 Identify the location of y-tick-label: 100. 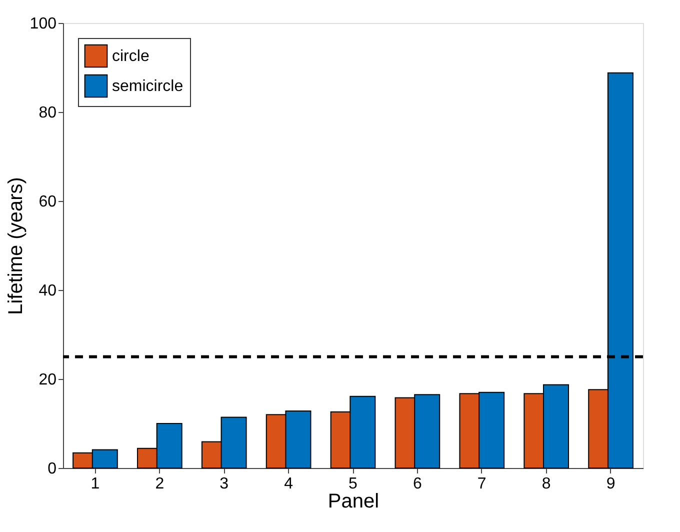
(43, 24).